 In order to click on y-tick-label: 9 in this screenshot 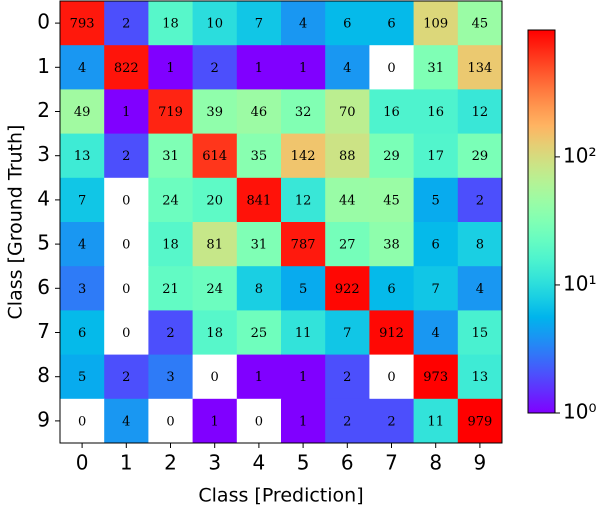, I will do `click(43, 419)`.